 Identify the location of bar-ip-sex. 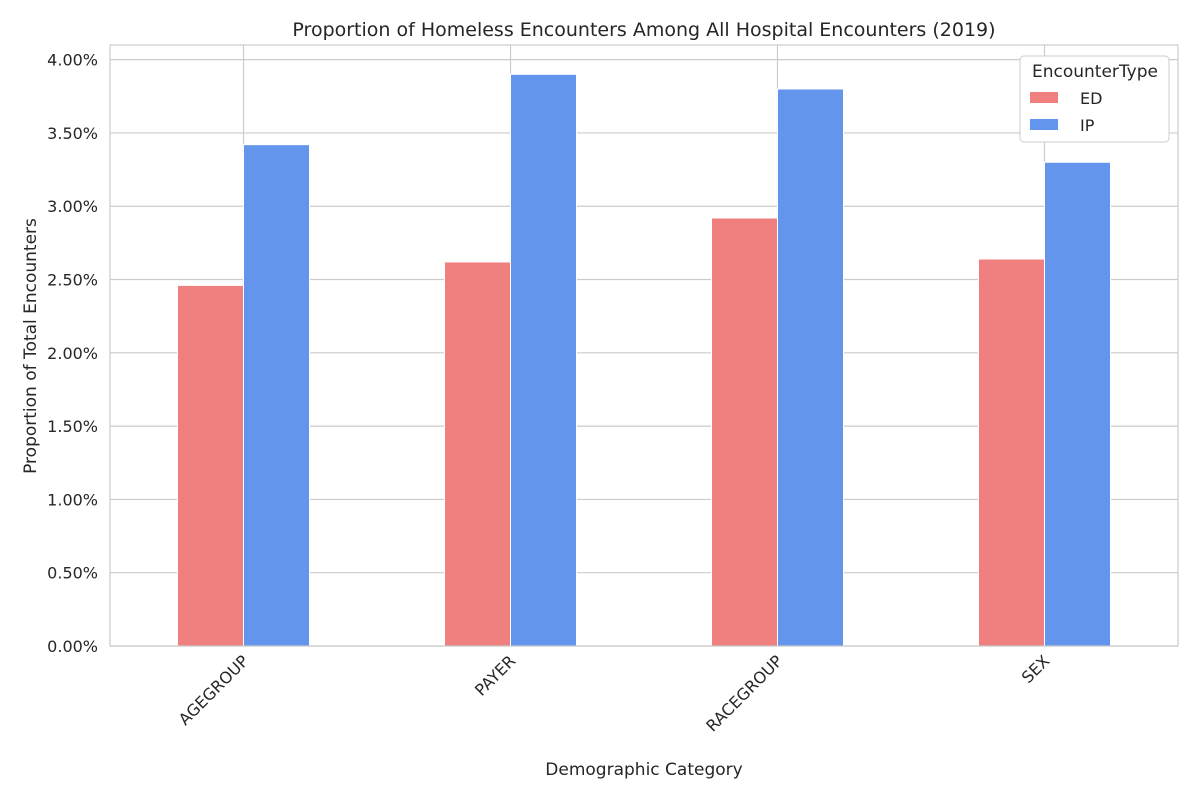
(1077, 404).